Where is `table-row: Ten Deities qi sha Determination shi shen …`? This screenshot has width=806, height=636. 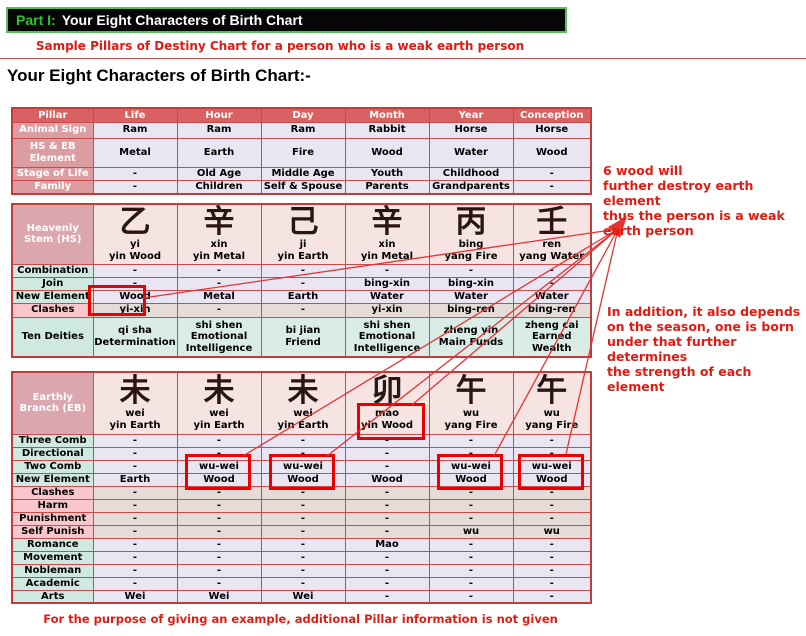
table-row: Ten Deities qi sha Determination shi shen … is located at coordinates (301, 337).